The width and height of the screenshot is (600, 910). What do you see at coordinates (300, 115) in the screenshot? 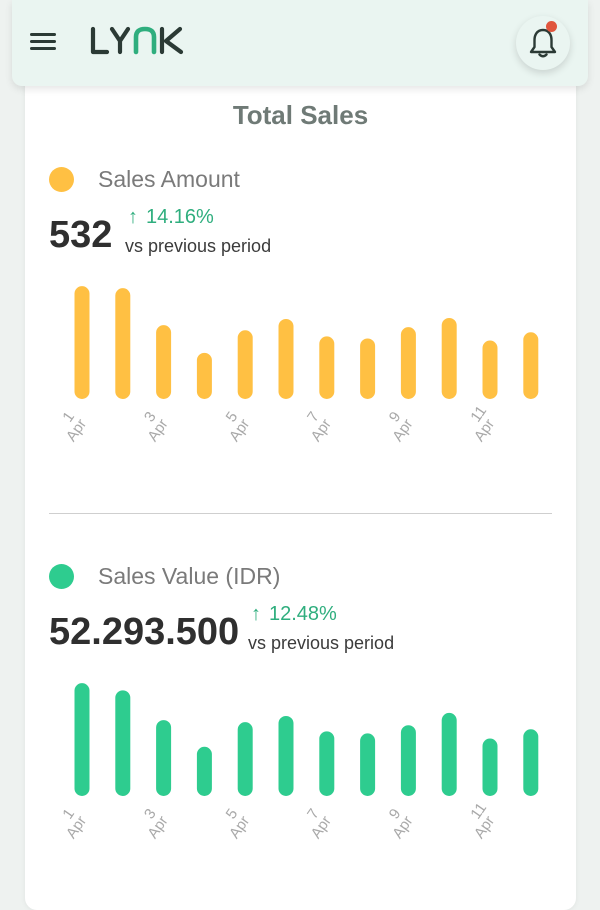
I see `card-title: Total Sales` at bounding box center [300, 115].